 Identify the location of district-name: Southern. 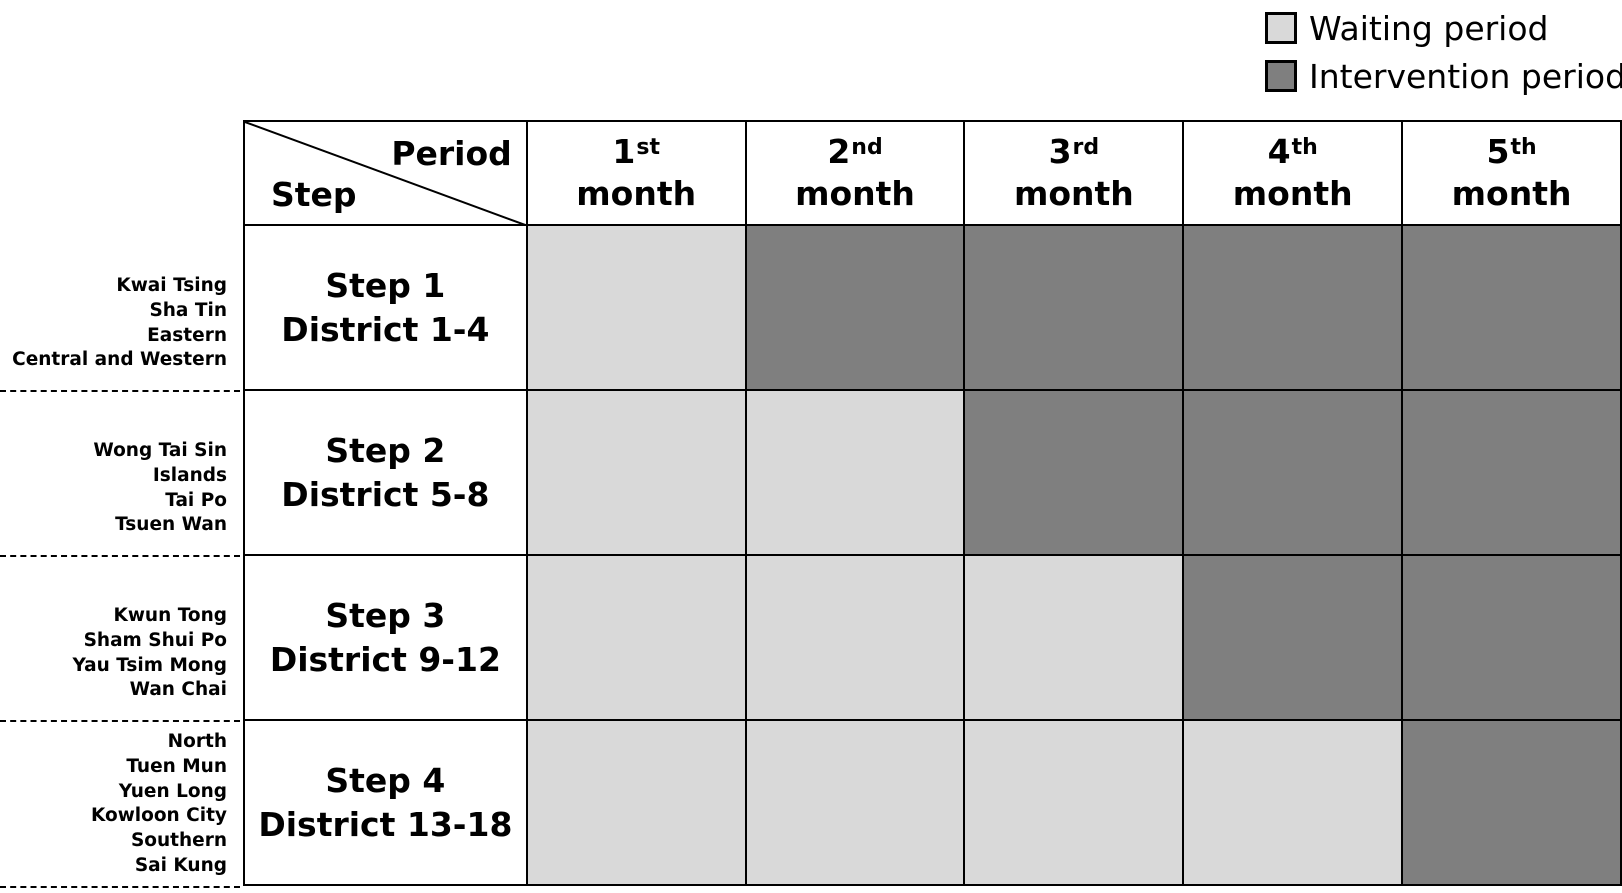
(178, 841).